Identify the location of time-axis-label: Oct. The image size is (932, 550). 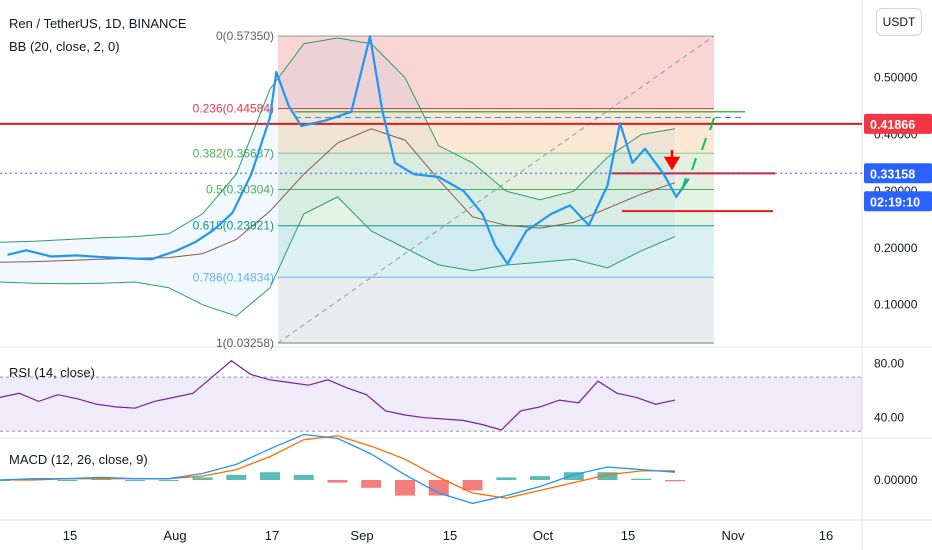
(543, 535).